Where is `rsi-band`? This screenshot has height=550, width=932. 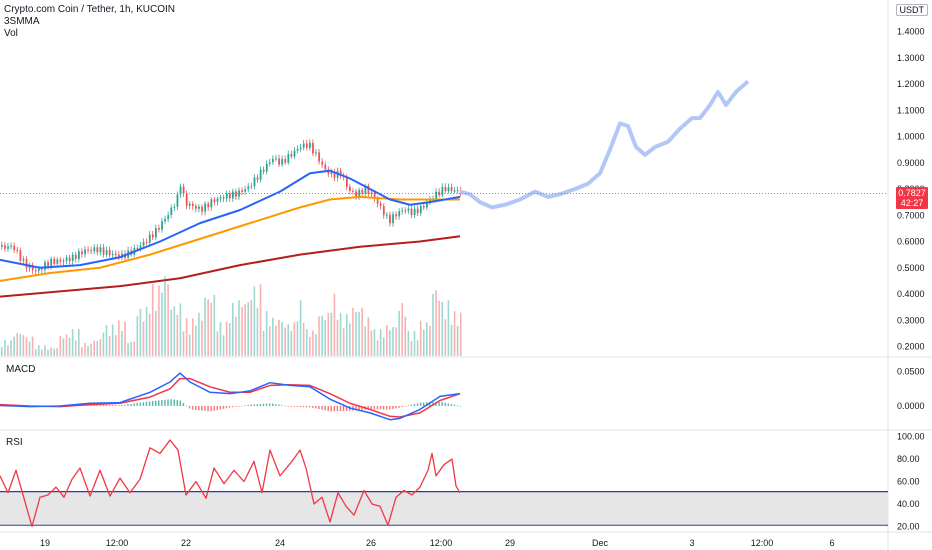
rsi-band is located at coordinates (444, 508).